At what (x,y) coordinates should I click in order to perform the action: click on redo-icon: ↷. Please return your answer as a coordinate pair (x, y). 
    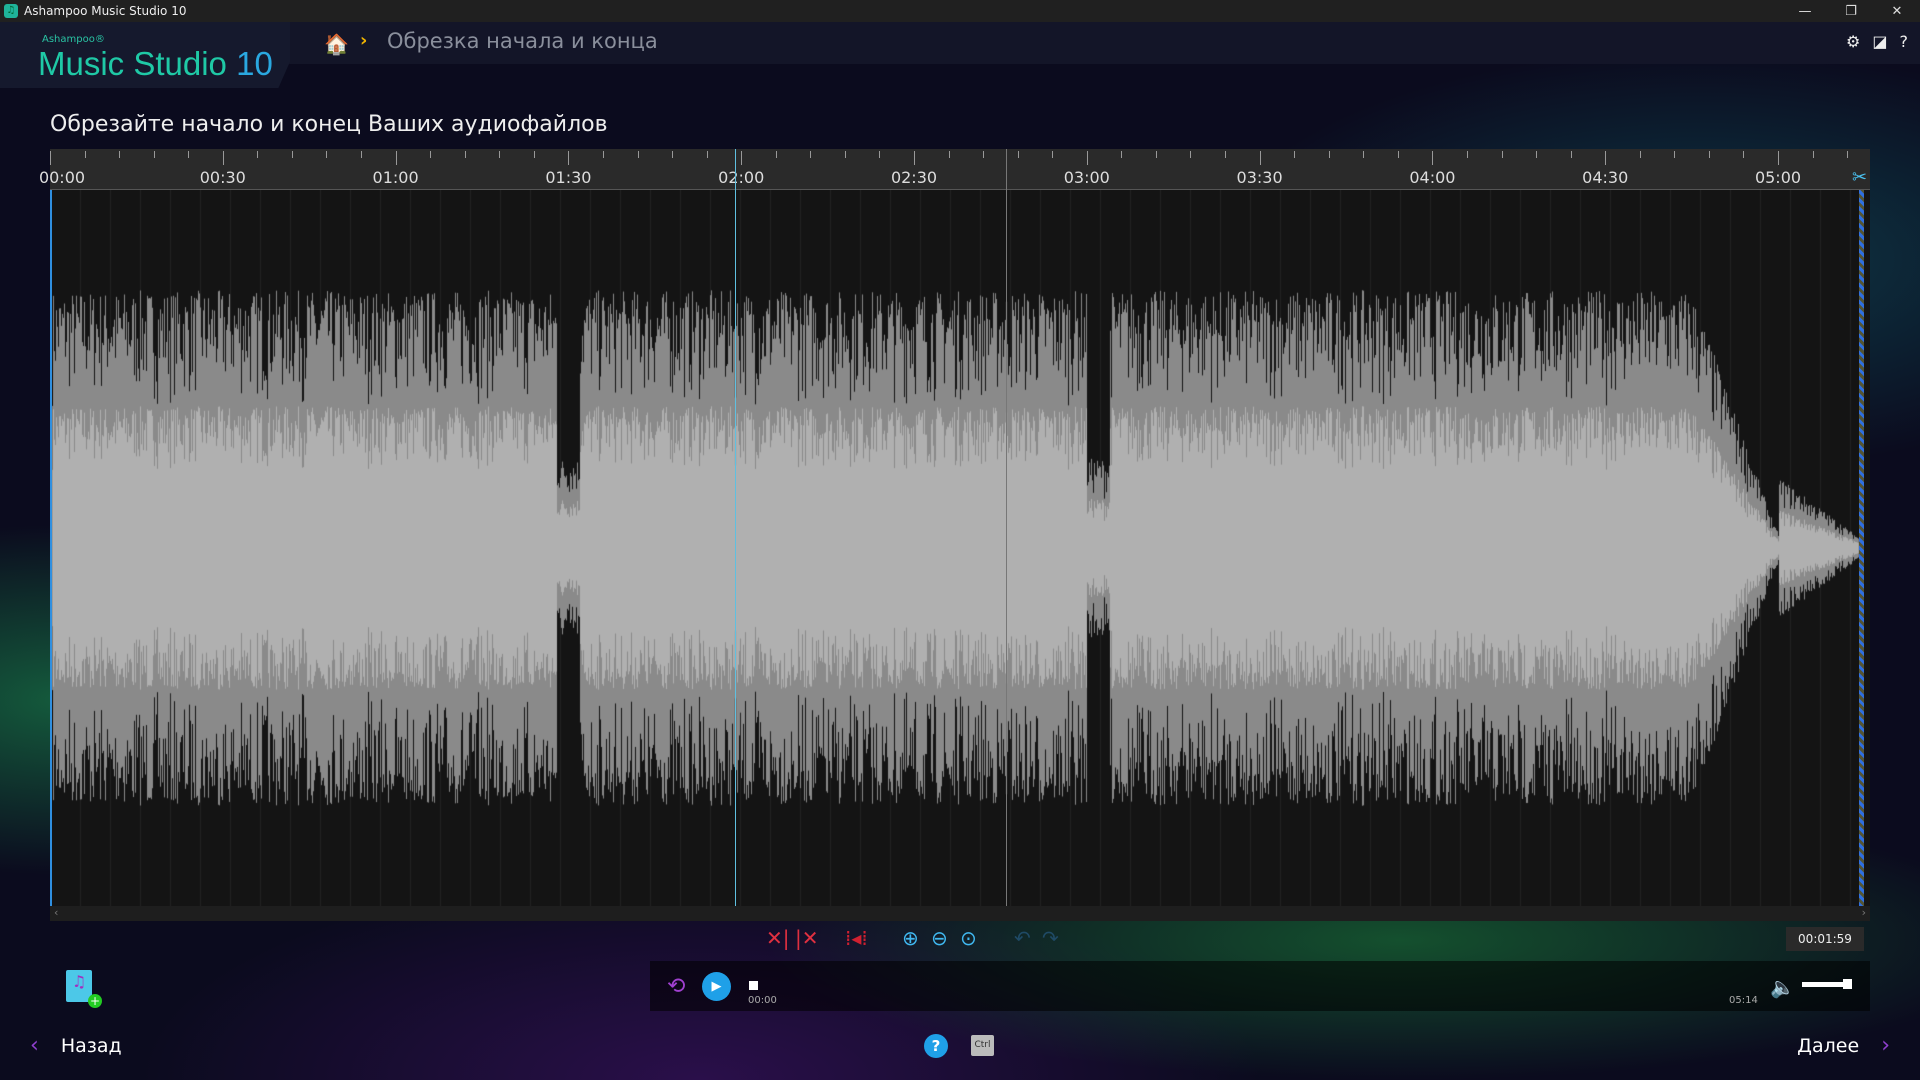
    Looking at the image, I should click on (1050, 938).